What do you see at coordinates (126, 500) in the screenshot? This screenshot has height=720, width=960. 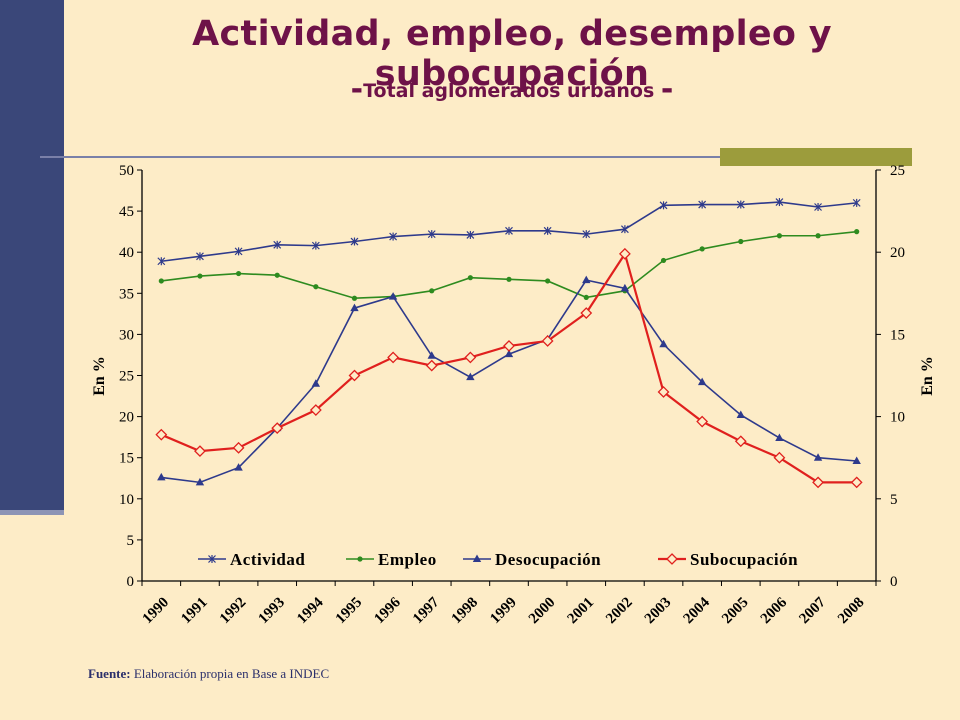 I see `y-tick-label-left: 10` at bounding box center [126, 500].